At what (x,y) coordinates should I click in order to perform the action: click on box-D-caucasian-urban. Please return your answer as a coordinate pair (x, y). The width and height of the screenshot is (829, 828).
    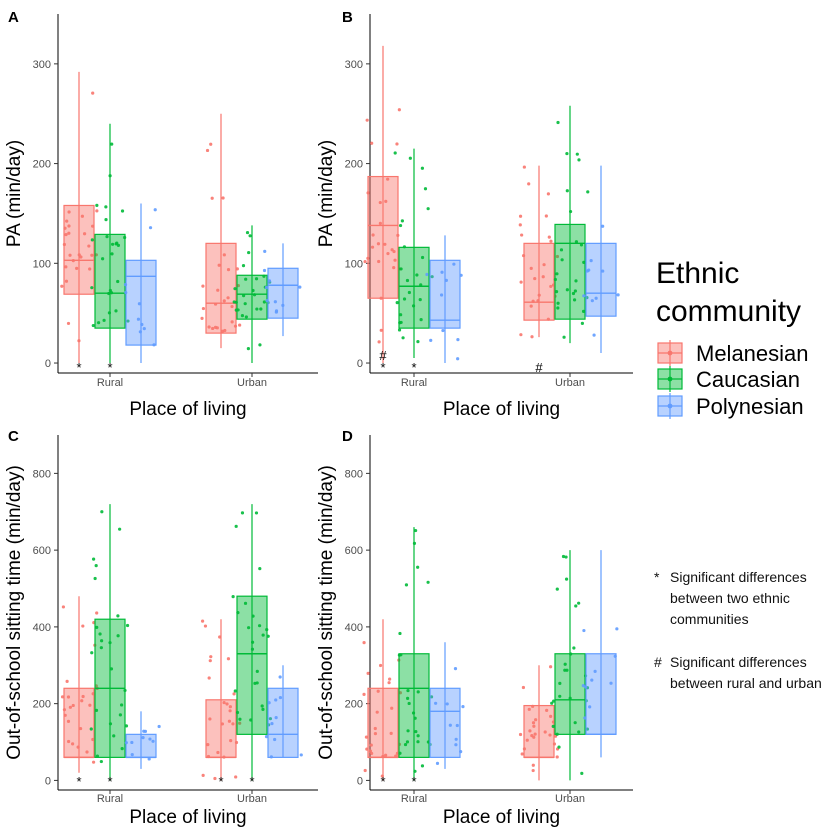
    Looking at the image, I should click on (570, 694).